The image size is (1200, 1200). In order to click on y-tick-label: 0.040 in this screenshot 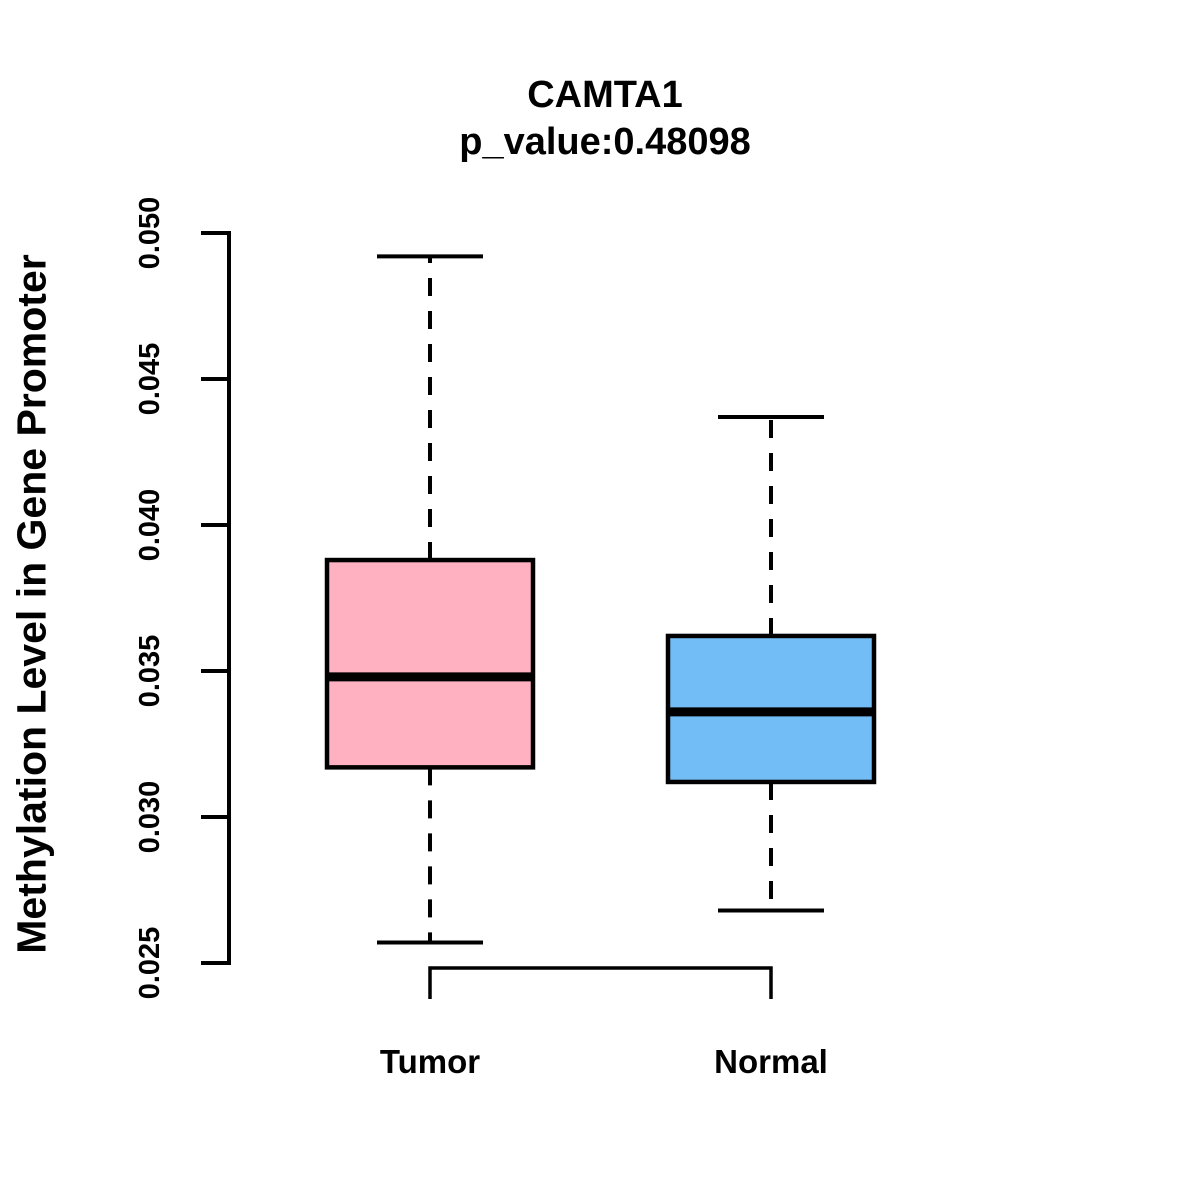, I will do `click(150, 525)`.